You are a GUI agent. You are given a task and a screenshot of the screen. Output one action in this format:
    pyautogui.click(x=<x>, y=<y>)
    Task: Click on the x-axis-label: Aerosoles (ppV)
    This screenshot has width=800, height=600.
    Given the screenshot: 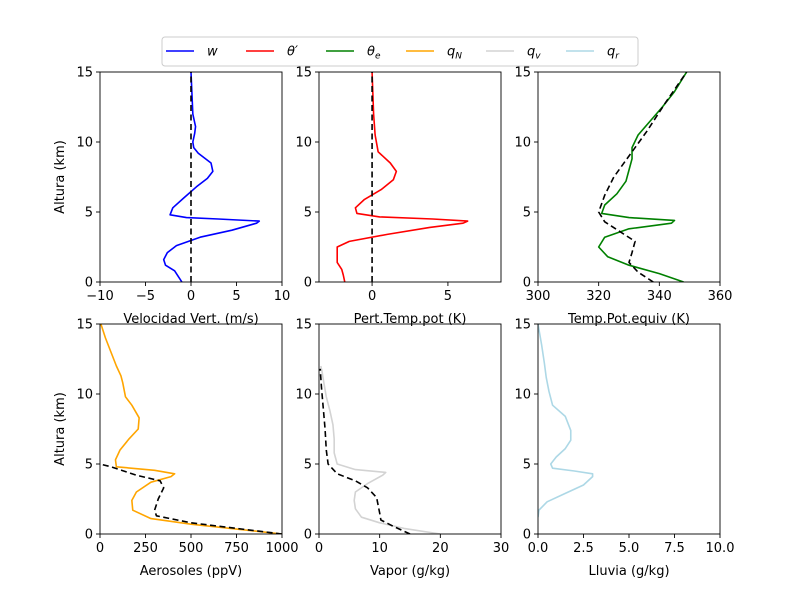 What is the action you would take?
    pyautogui.click(x=191, y=571)
    